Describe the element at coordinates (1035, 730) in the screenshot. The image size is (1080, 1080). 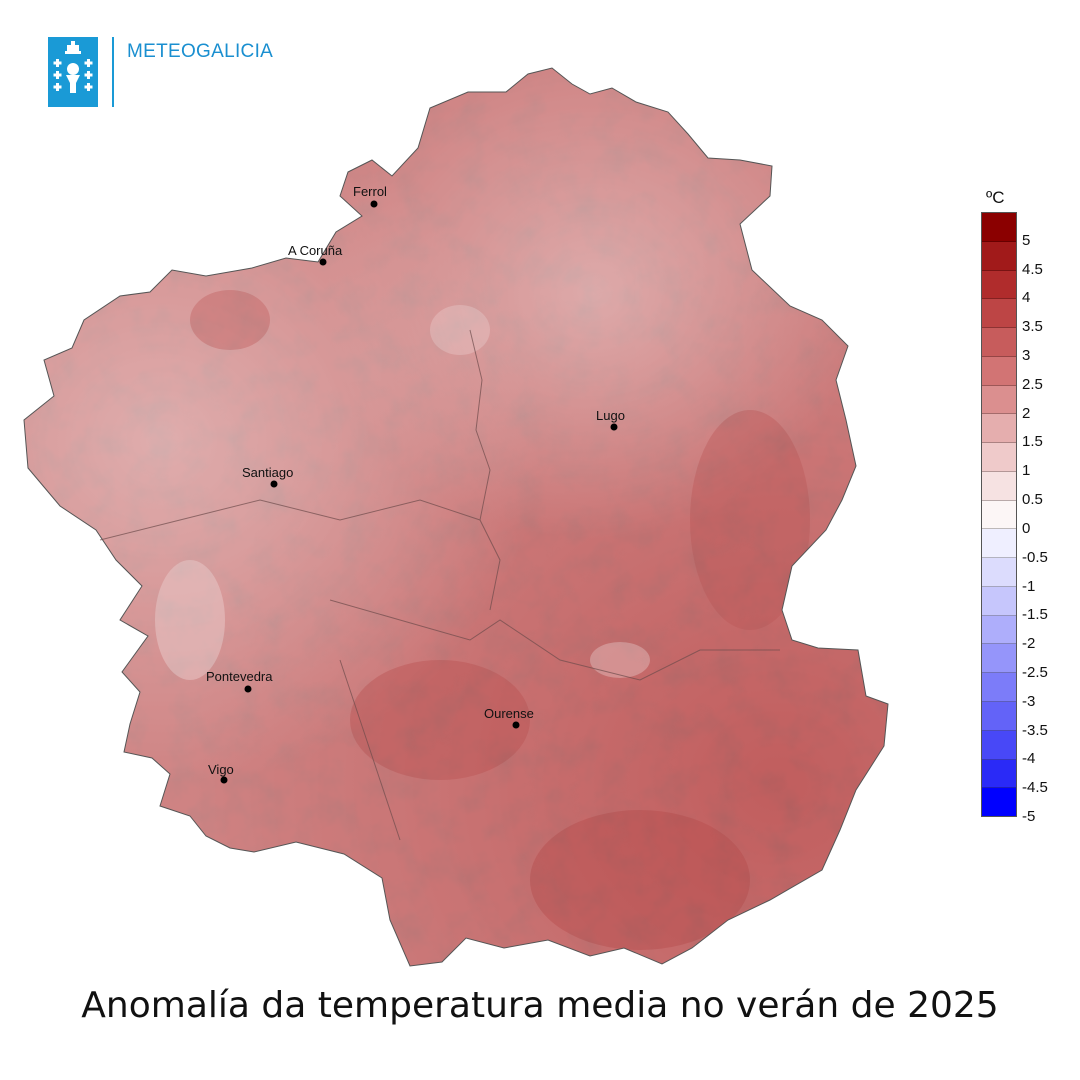
I see `legend-tick-label: -3.5` at that location.